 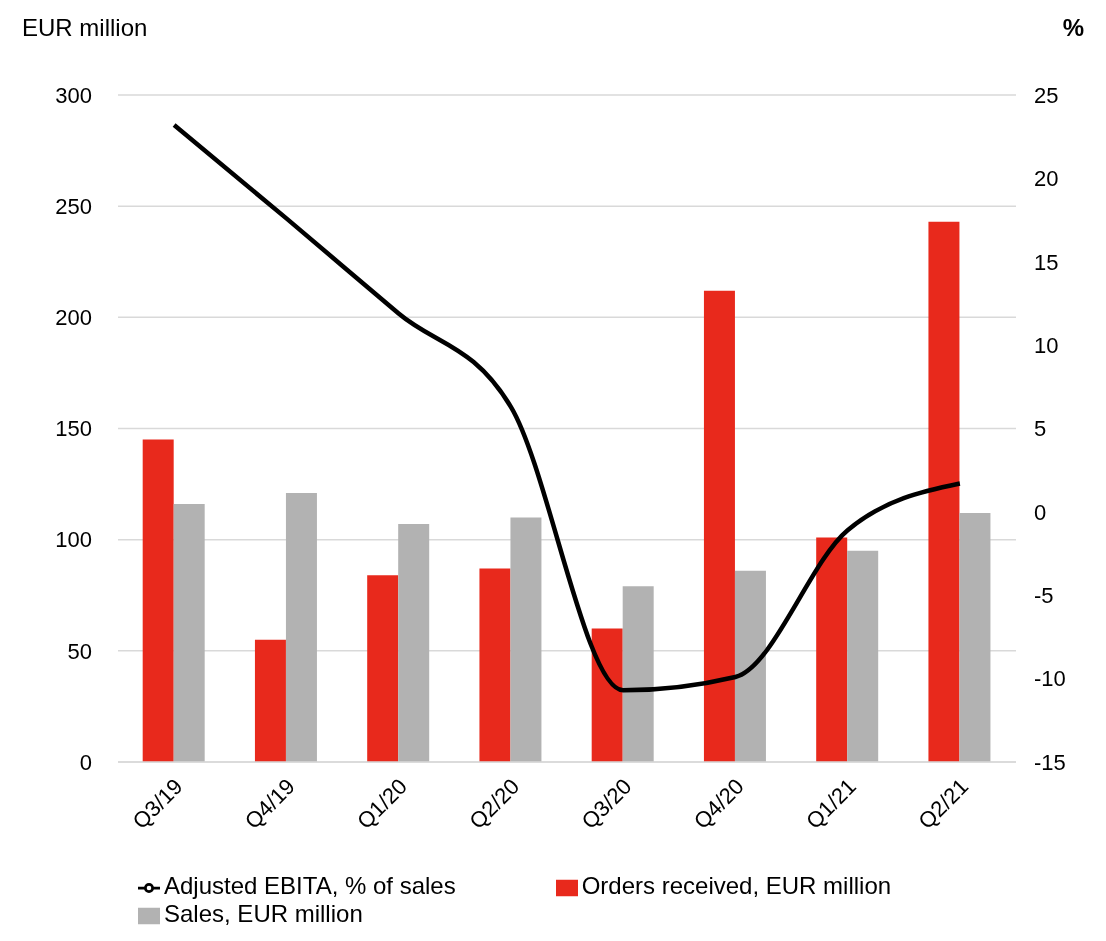 What do you see at coordinates (73, 318) in the screenshot?
I see `y-tick-label: 200` at bounding box center [73, 318].